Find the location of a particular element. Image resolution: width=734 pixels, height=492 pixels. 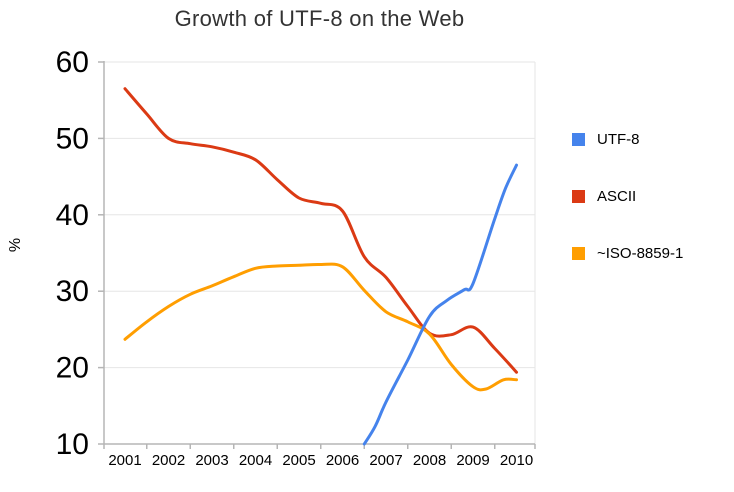

y-tick-label-60: 60 is located at coordinates (72, 62).